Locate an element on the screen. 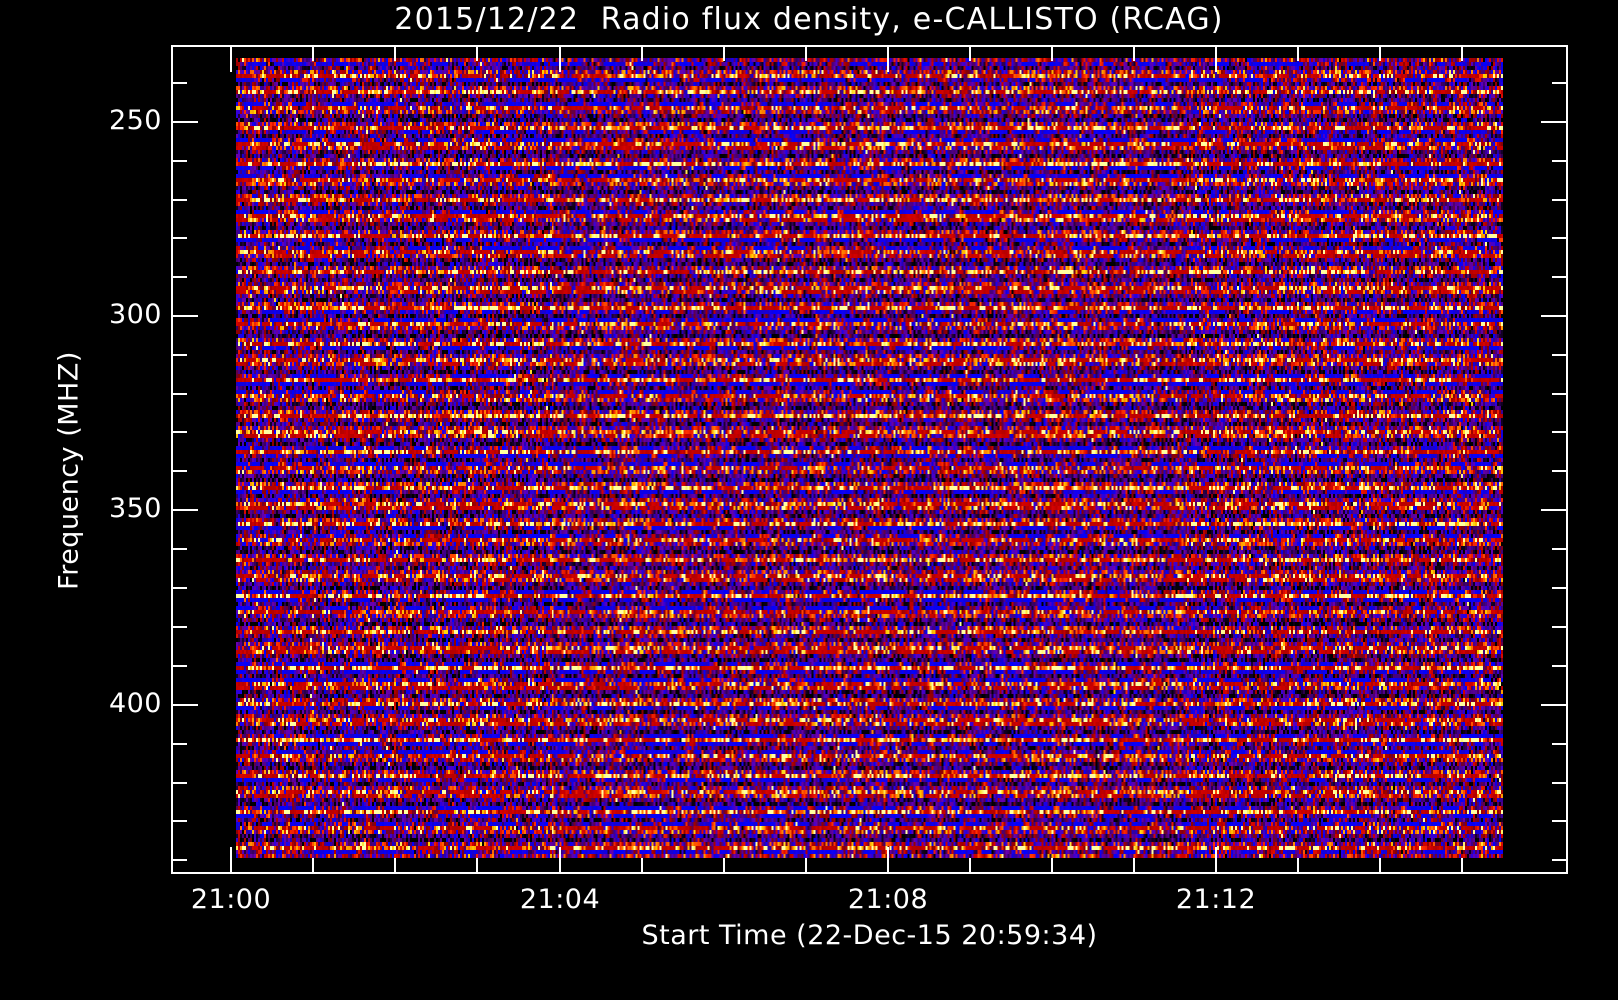 Image resolution: width=1618 pixels, height=1000 pixels. x-axis-tick-label: 21:12 is located at coordinates (1216, 899).